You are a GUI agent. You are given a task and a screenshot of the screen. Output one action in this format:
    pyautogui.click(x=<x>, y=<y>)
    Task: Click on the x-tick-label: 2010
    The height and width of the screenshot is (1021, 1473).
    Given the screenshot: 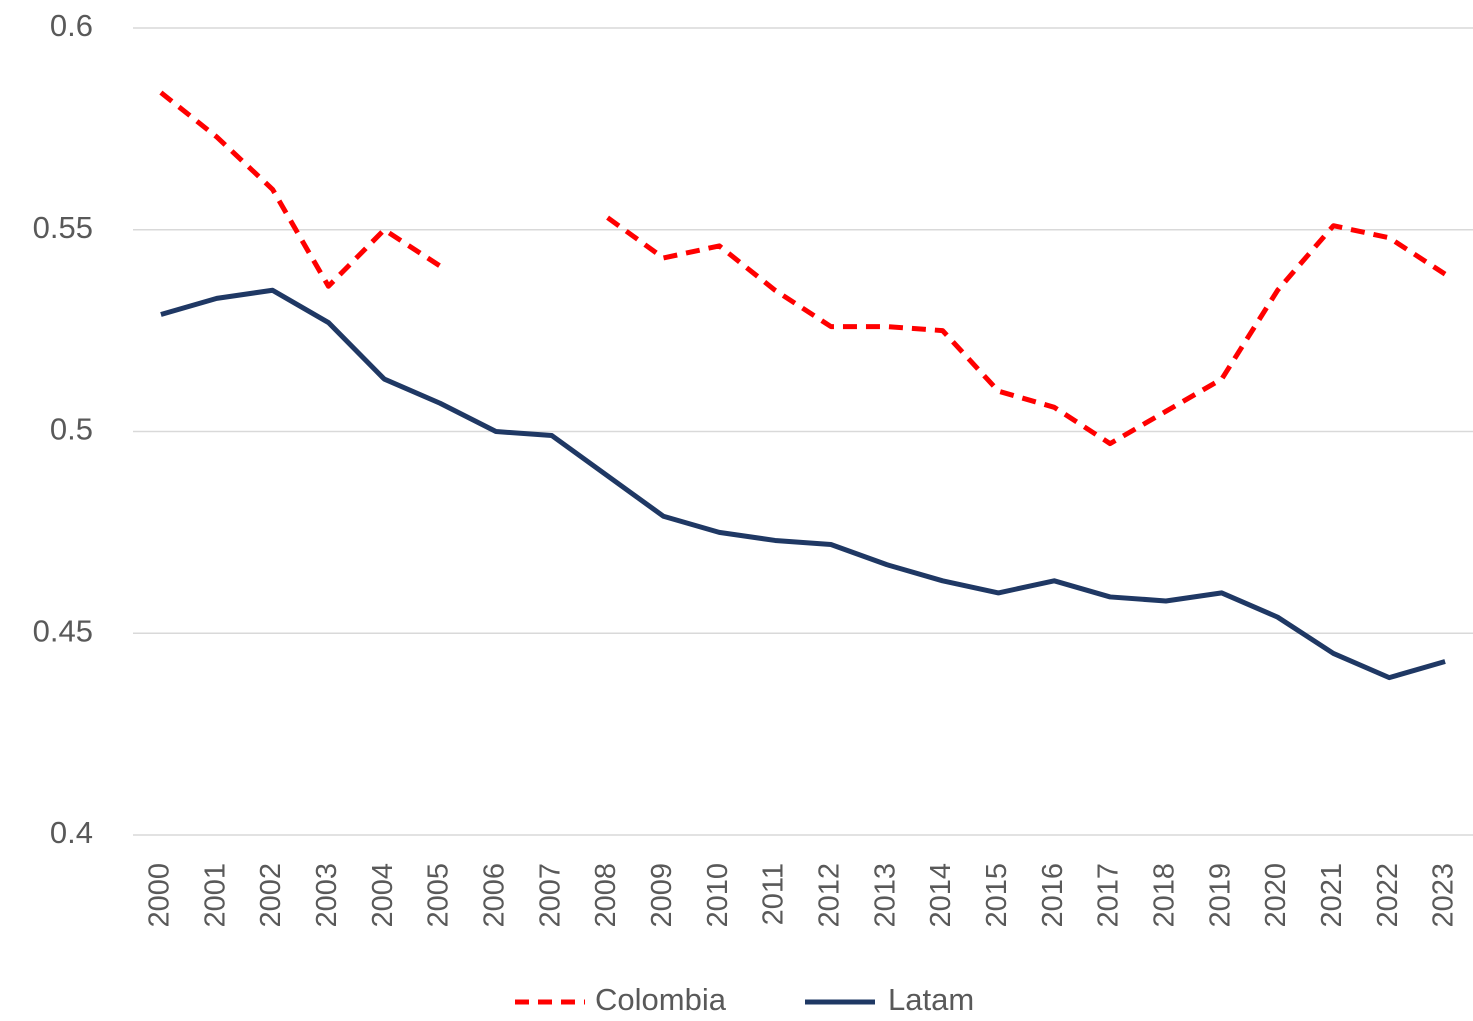 What is the action you would take?
    pyautogui.click(x=718, y=895)
    